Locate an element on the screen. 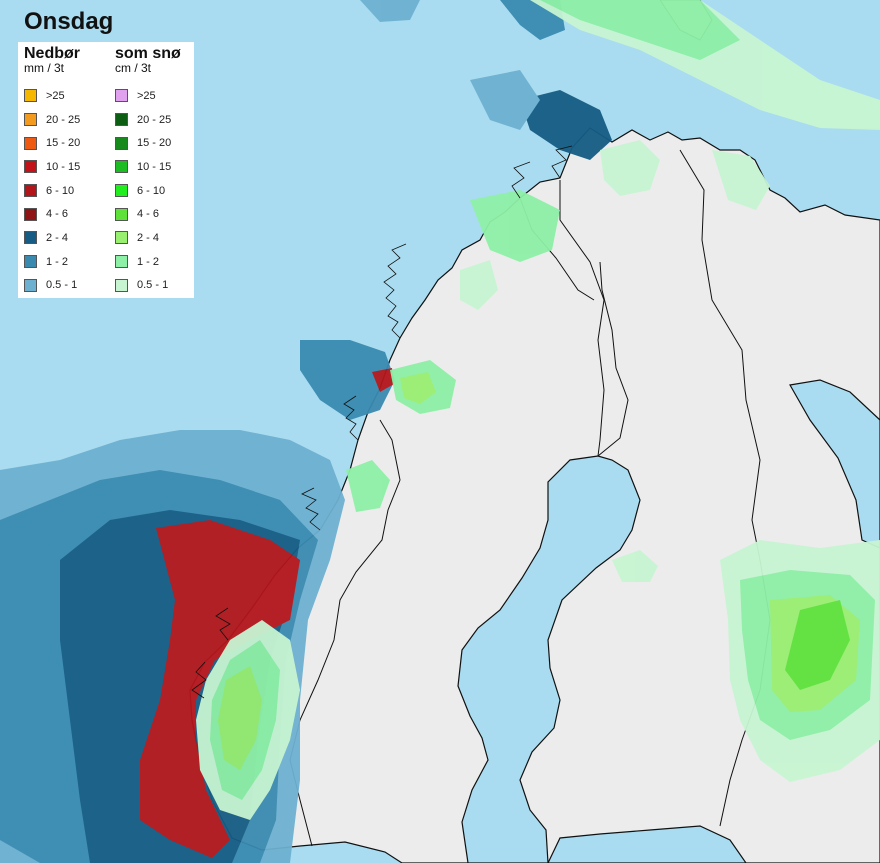 The width and height of the screenshot is (880, 863). legend-precip-item: 0.5 - 1 is located at coordinates (52, 286).